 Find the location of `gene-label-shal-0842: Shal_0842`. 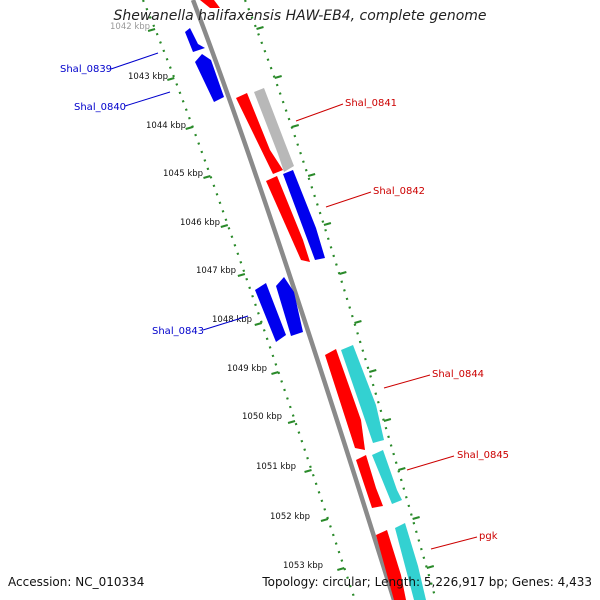

gene-label-shal-0842: Shal_0842 is located at coordinates (399, 191).